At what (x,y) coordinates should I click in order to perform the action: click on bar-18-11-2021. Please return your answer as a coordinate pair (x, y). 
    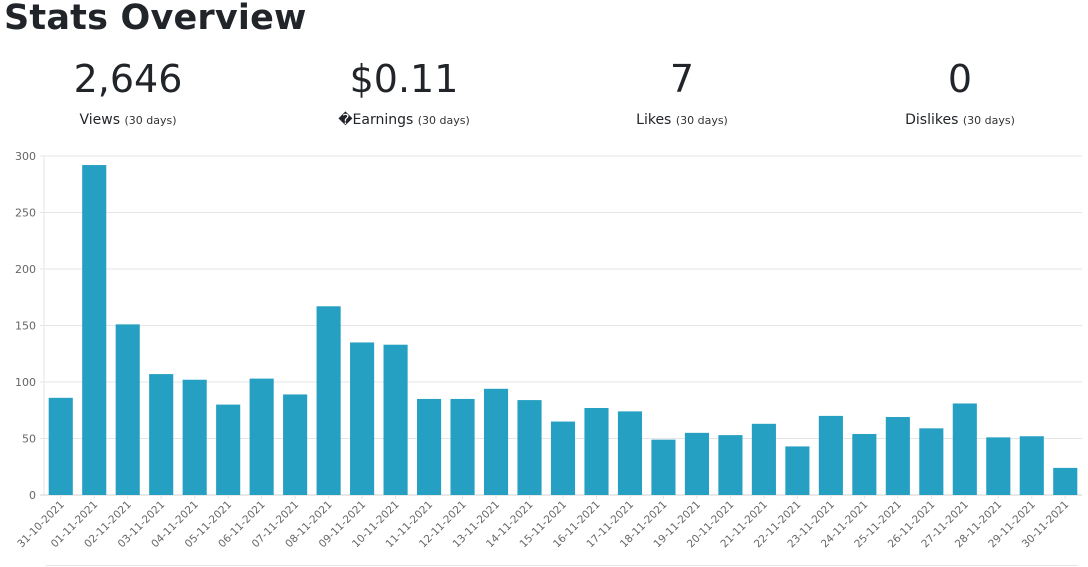
    Looking at the image, I should click on (663, 467).